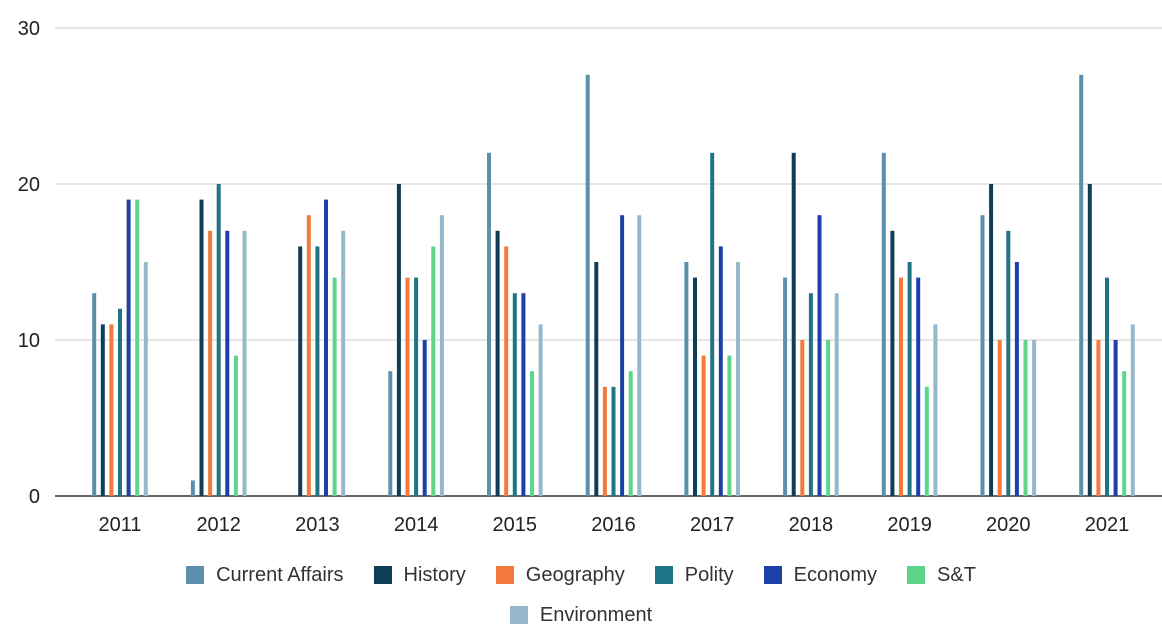 Image resolution: width=1162 pixels, height=635 pixels. What do you see at coordinates (1025, 418) in the screenshot?
I see `bar-s-t-2020` at bounding box center [1025, 418].